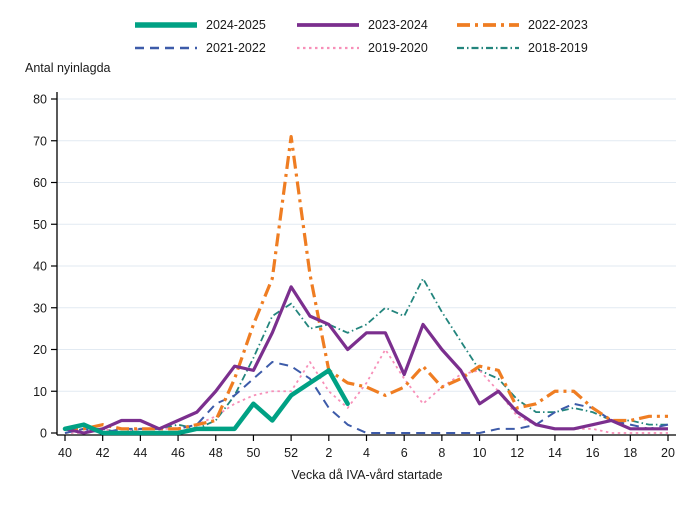 This screenshot has height=507, width=698. What do you see at coordinates (558, 25) in the screenshot?
I see `legend-label: 2022-2023` at bounding box center [558, 25].